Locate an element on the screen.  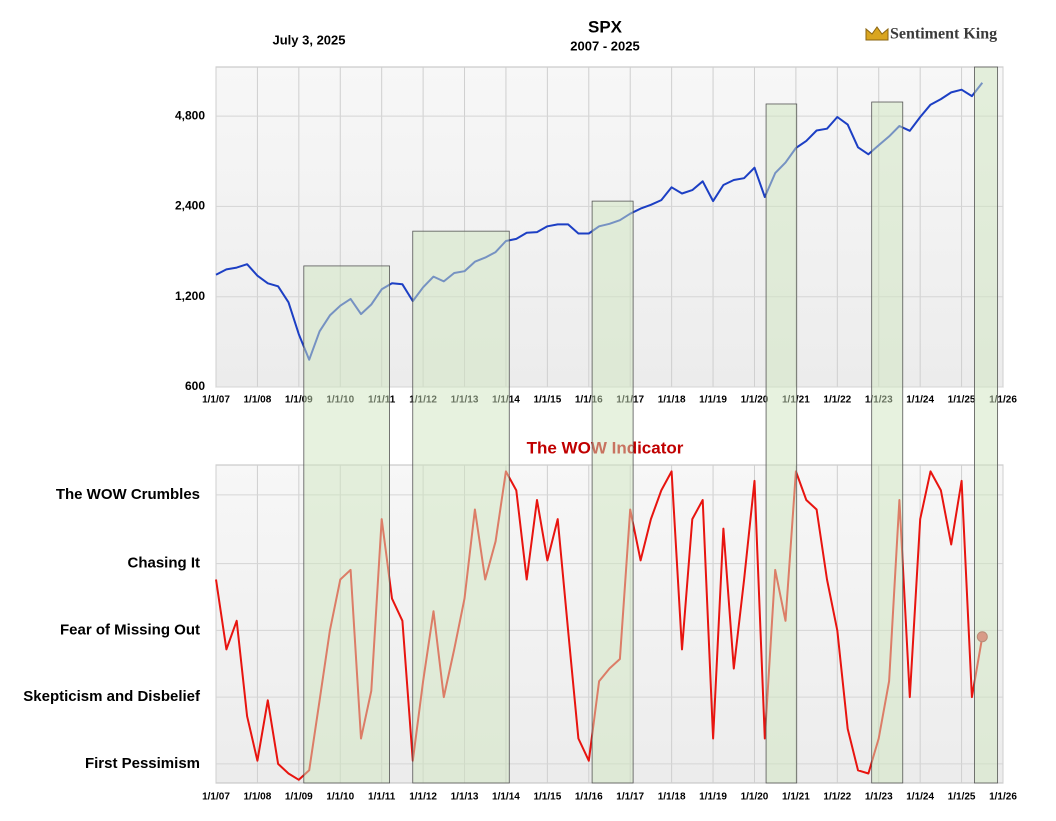
y-tick-label: 1,200 is located at coordinates (190, 296).